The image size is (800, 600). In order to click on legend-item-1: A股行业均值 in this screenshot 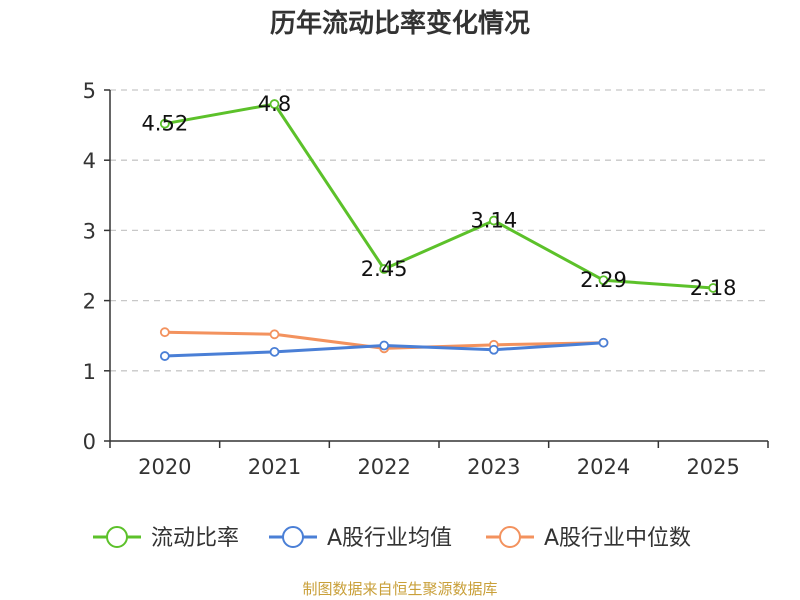, I will do `click(360, 538)`.